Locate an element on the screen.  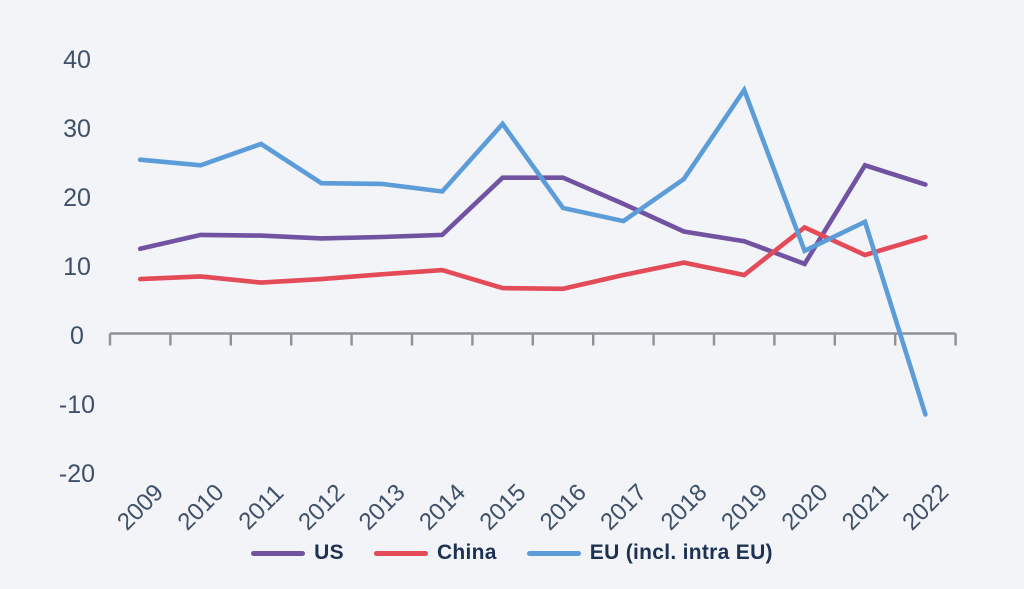
x-tick-label: 2011 is located at coordinates (262, 508).